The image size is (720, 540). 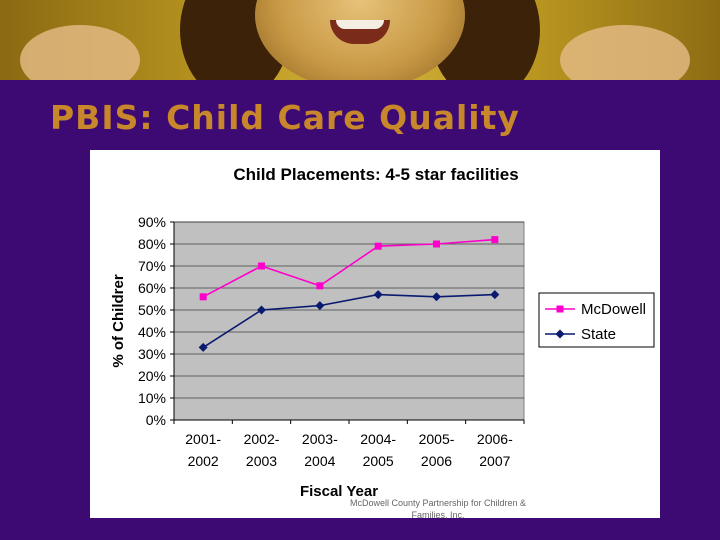 What do you see at coordinates (598, 334) in the screenshot?
I see `legend-label-state: State` at bounding box center [598, 334].